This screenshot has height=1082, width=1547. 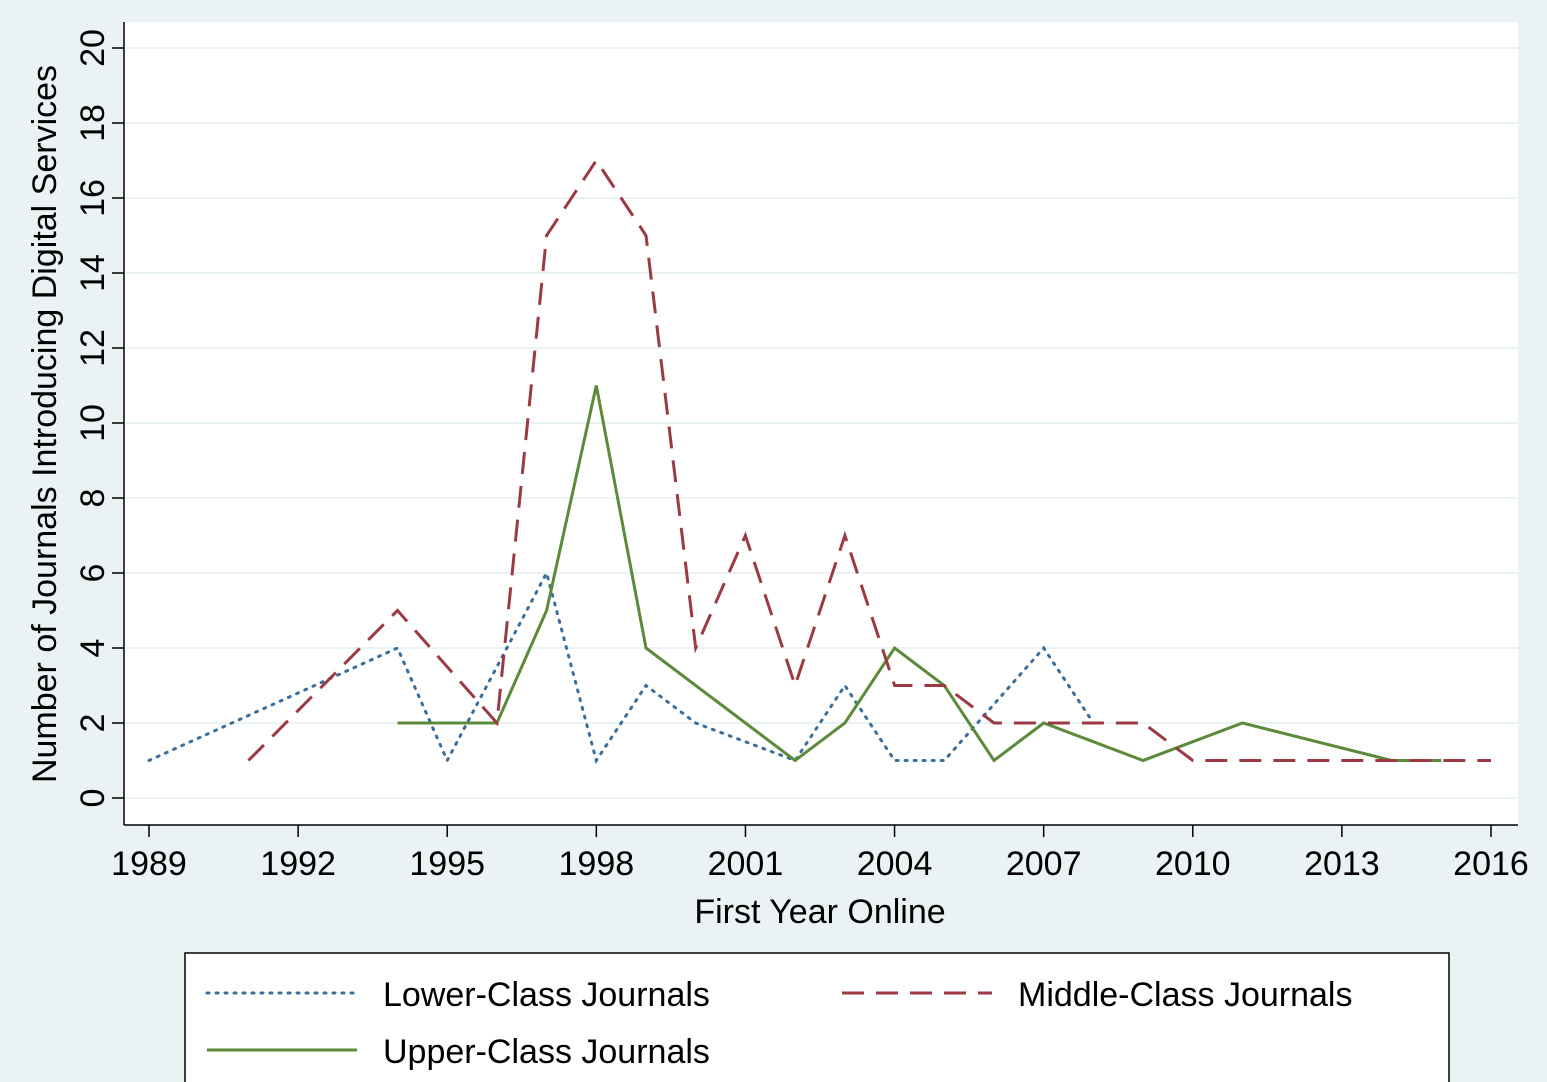 What do you see at coordinates (93, 723) in the screenshot?
I see `y-tick-label: 2` at bounding box center [93, 723].